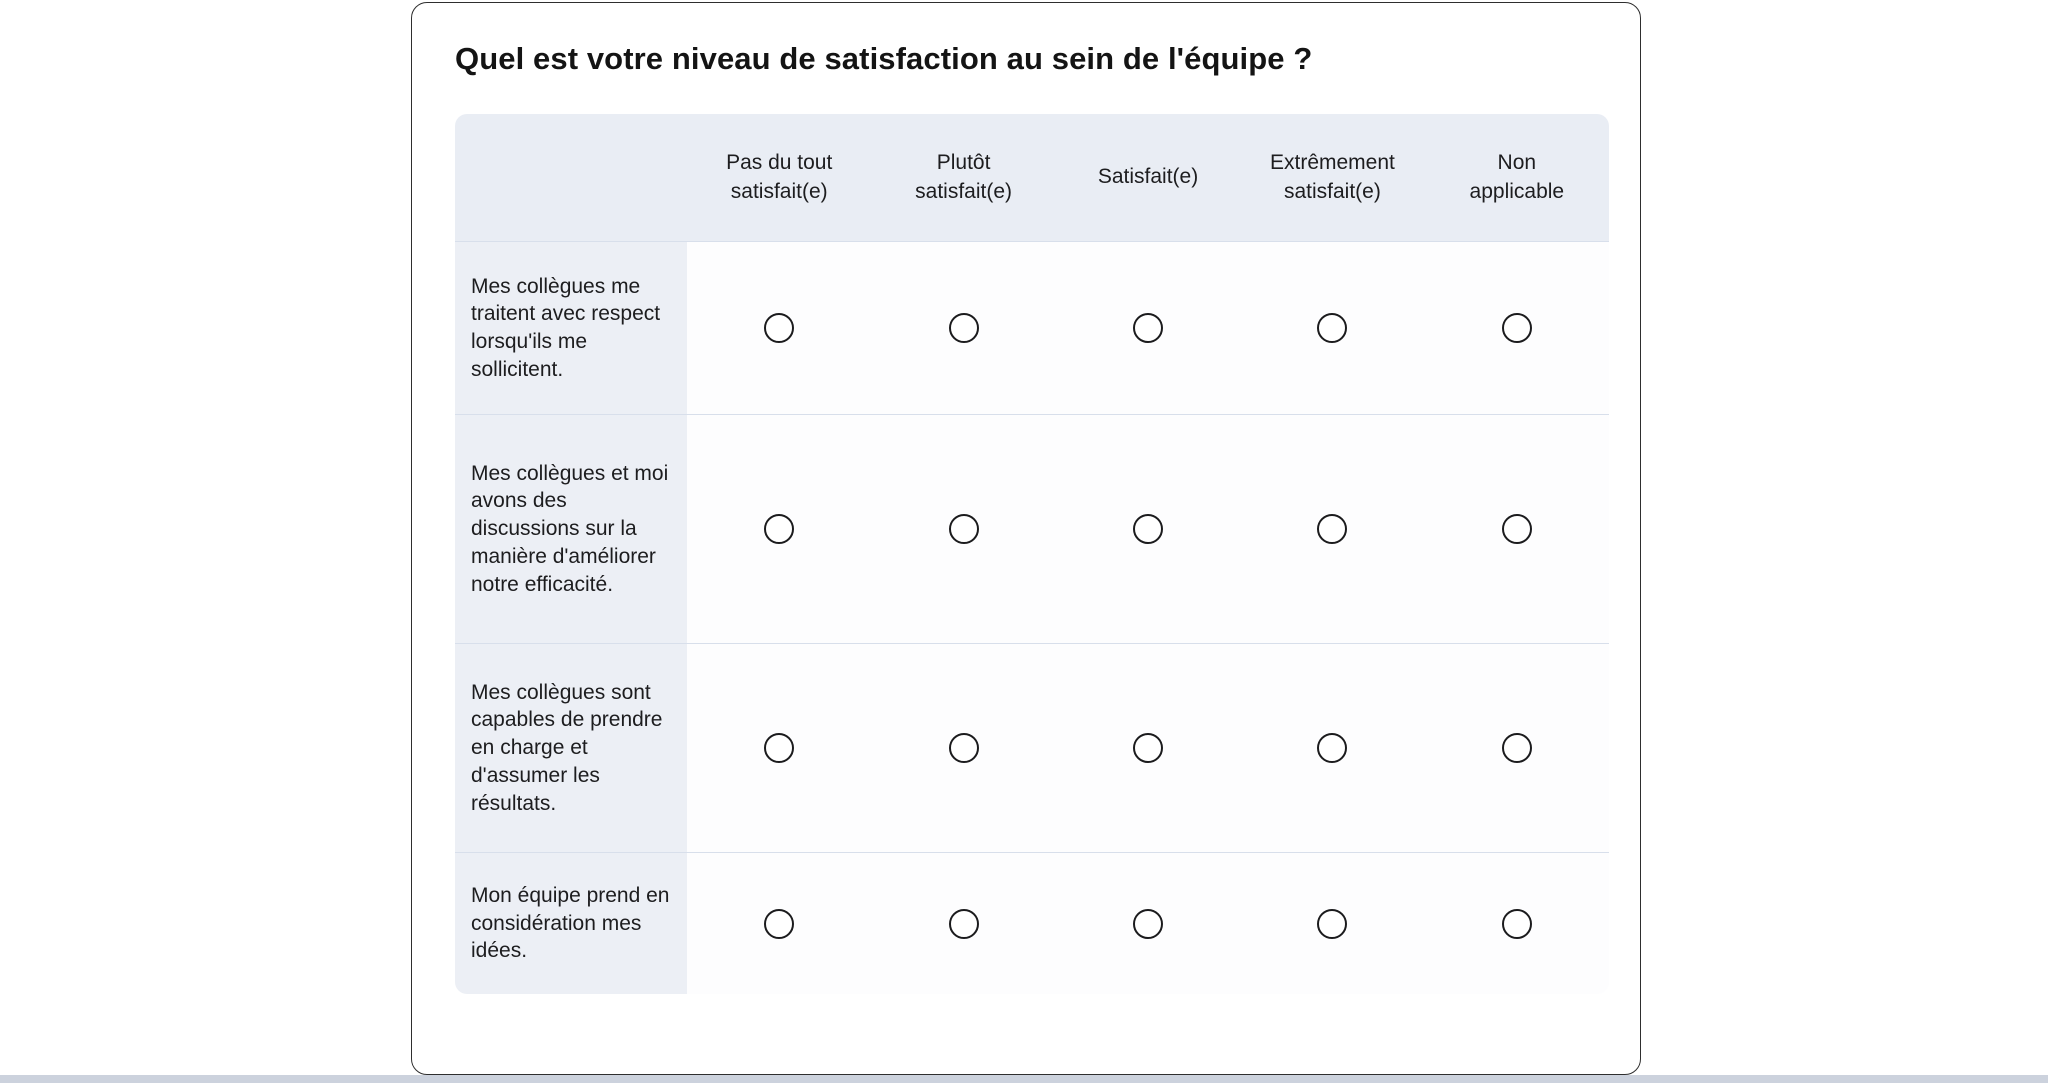  What do you see at coordinates (1148, 177) in the screenshot?
I see `column-header-satisfait: Satisfait(e)` at bounding box center [1148, 177].